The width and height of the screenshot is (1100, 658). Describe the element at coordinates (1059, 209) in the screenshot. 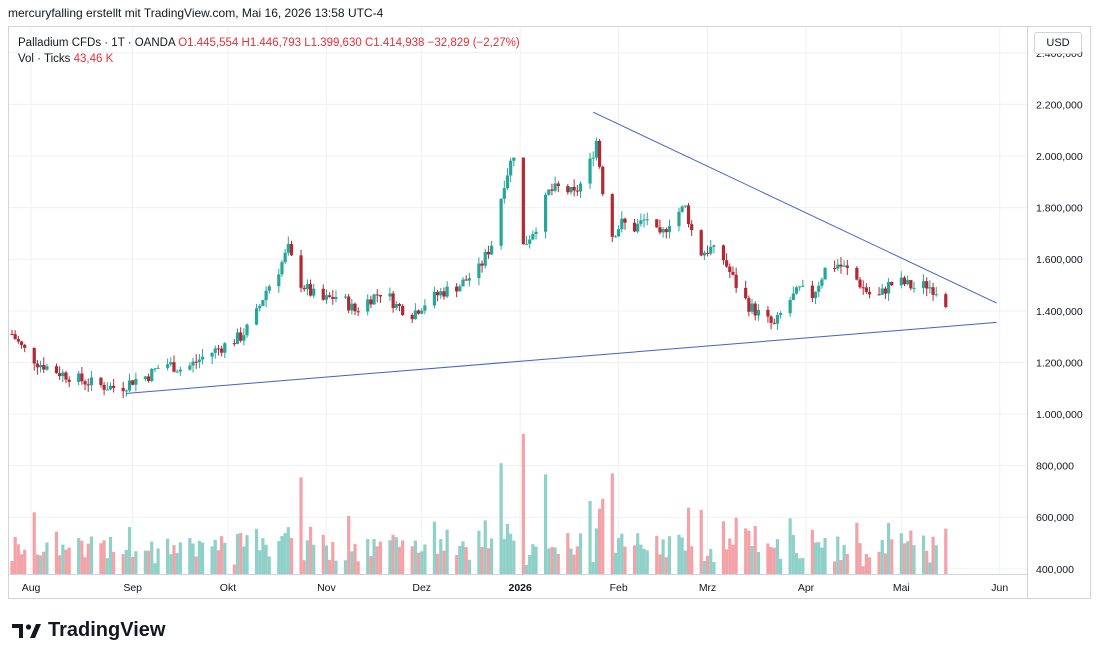

I see `price-tick-label: 1.800,000` at that location.